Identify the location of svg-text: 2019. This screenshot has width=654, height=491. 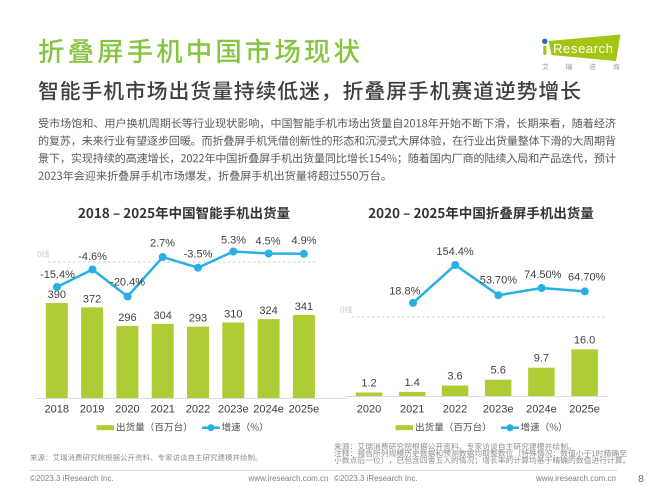
(92, 410).